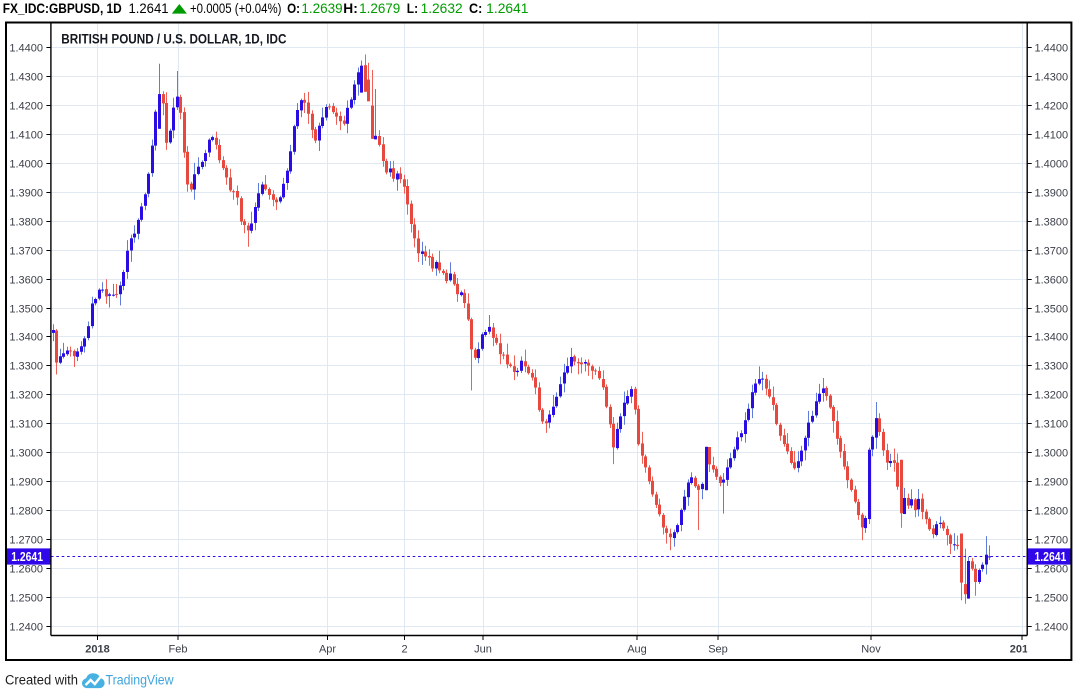  I want to click on svg-text: Created with, so click(41, 680).